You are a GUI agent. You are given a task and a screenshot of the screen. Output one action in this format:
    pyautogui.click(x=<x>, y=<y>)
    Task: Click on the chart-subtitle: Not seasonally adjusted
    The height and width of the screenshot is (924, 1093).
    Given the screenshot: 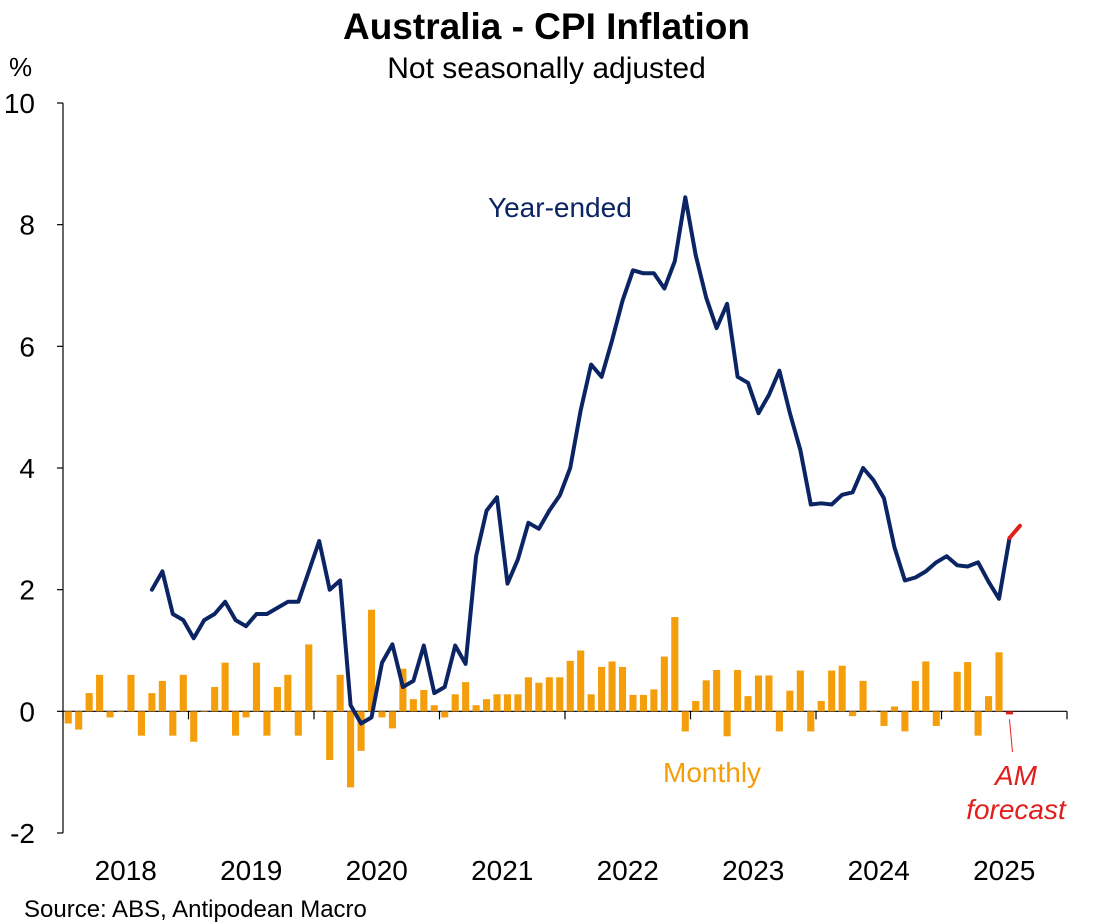 What is the action you would take?
    pyautogui.click(x=546, y=68)
    